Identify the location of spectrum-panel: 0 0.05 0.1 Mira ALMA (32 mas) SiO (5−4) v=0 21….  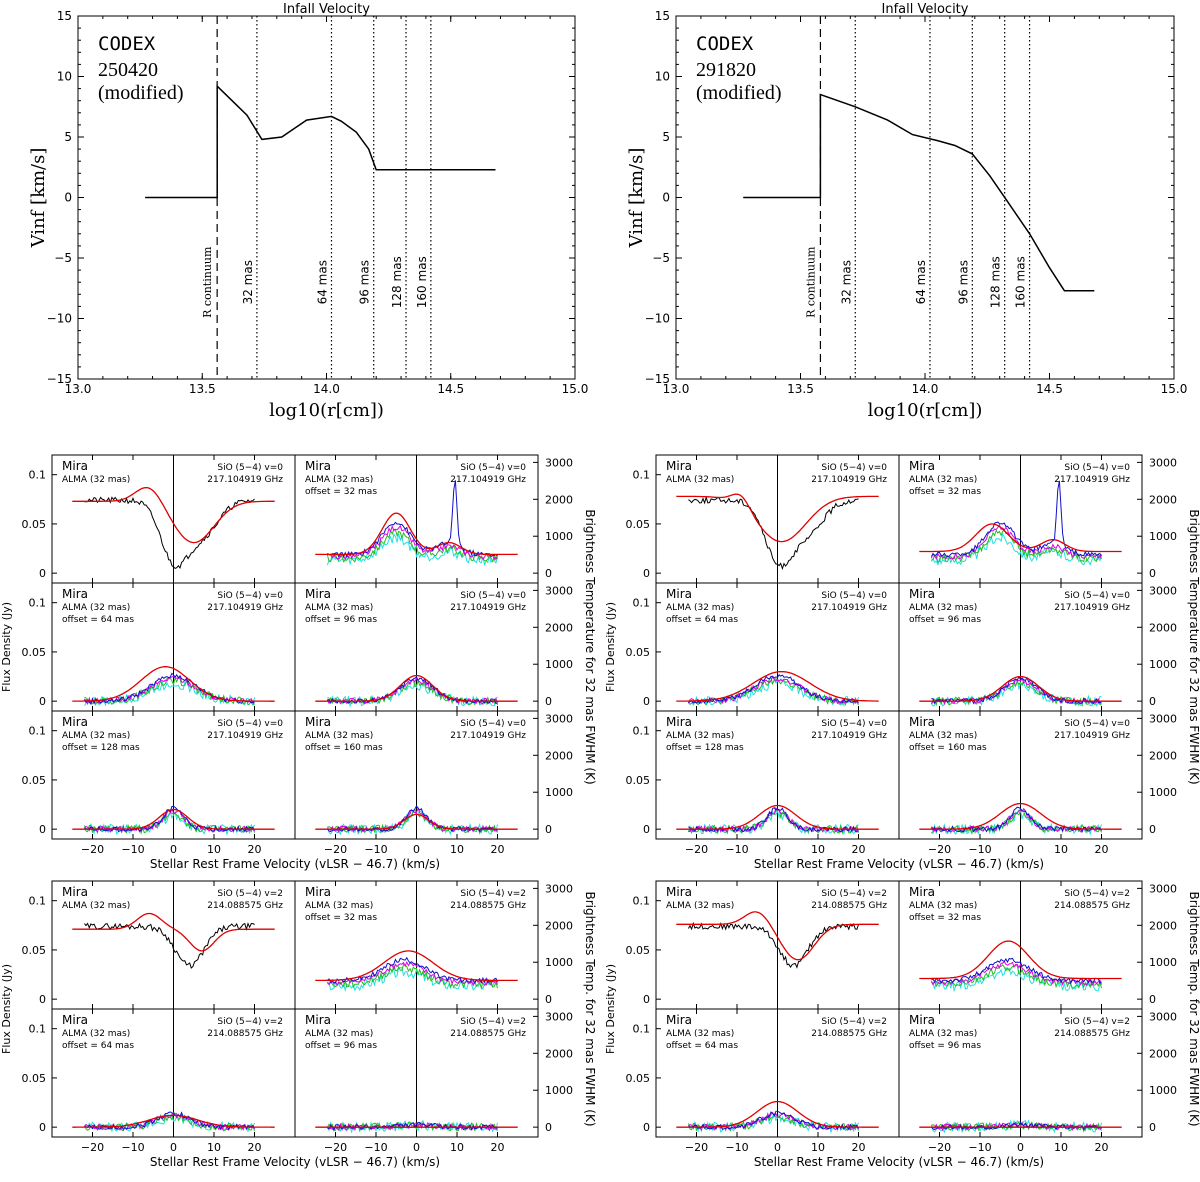
(763, 519).